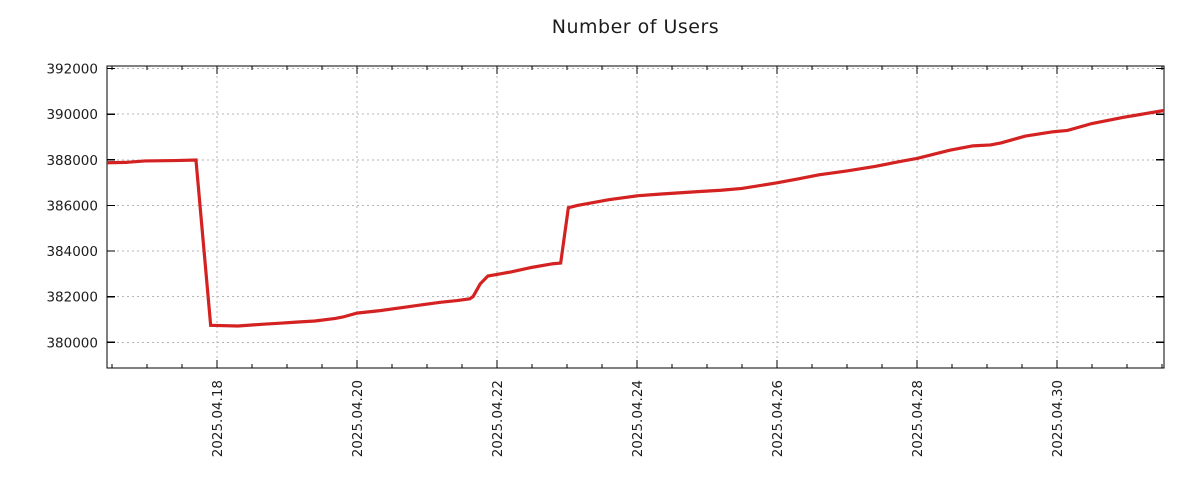 The image size is (1200, 500). I want to click on x-tick-label: 2025.04.18, so click(218, 418).